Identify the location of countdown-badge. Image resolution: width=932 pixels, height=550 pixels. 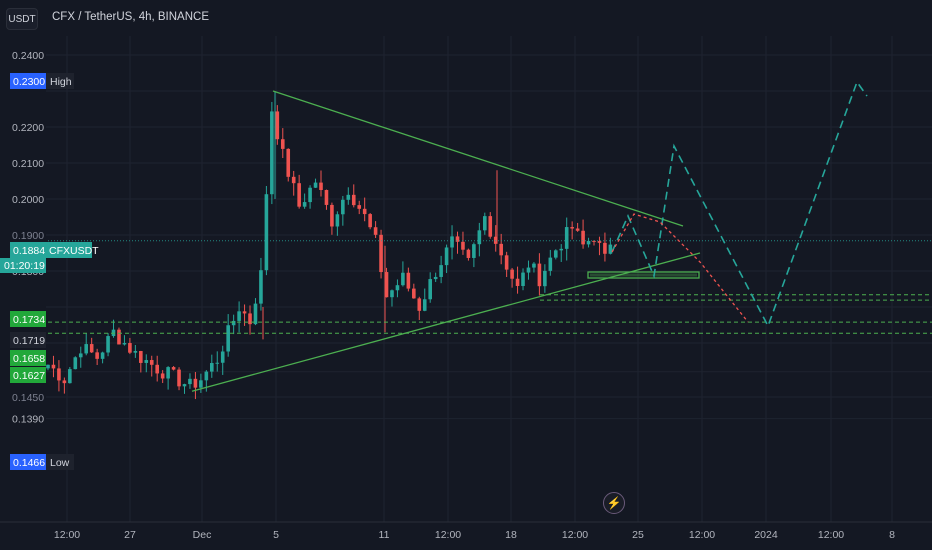
(23, 265).